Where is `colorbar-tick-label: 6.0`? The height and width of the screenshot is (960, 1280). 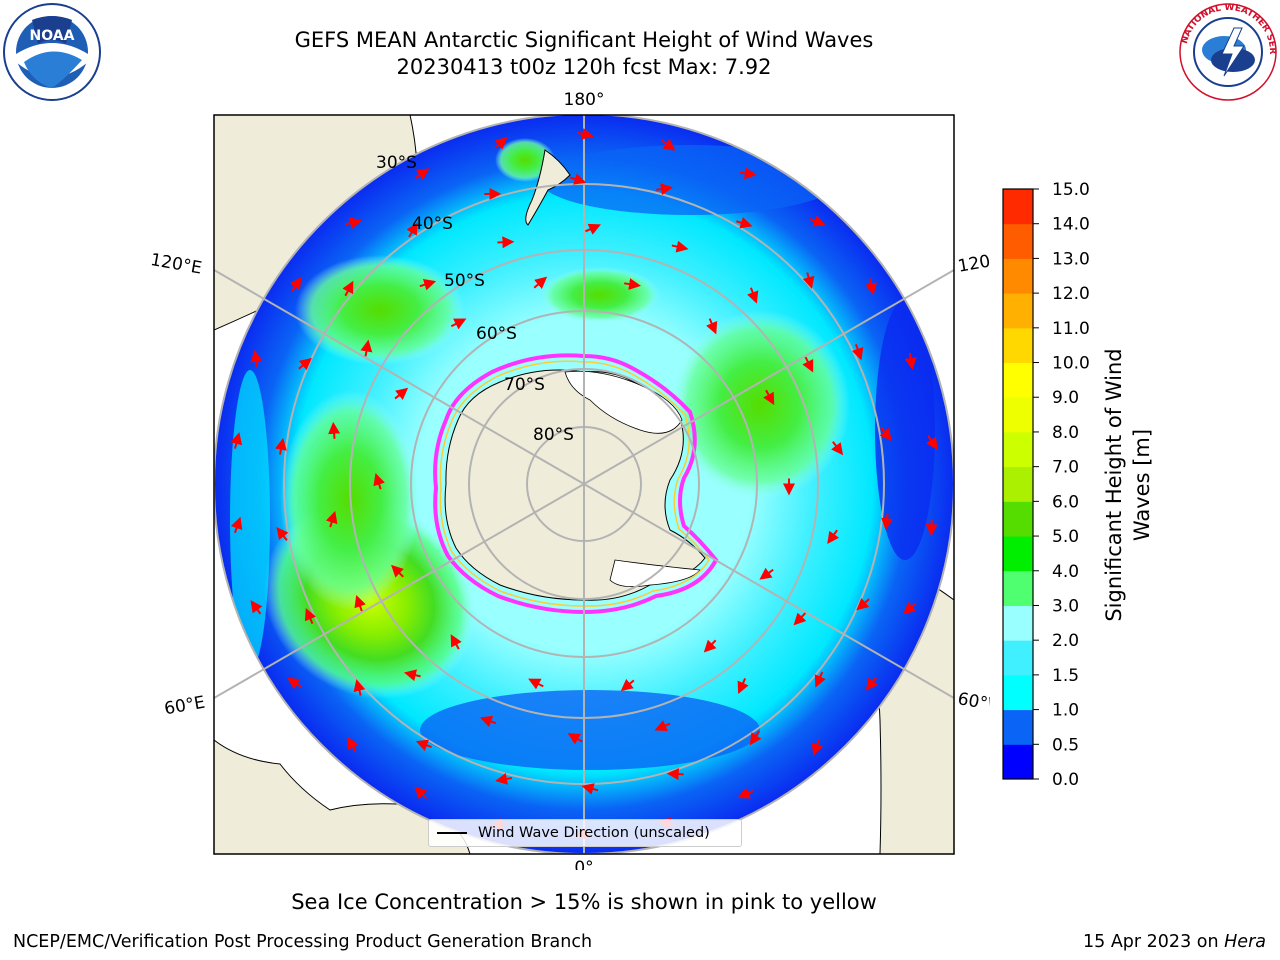
colorbar-tick-label: 6.0 is located at coordinates (1065, 502).